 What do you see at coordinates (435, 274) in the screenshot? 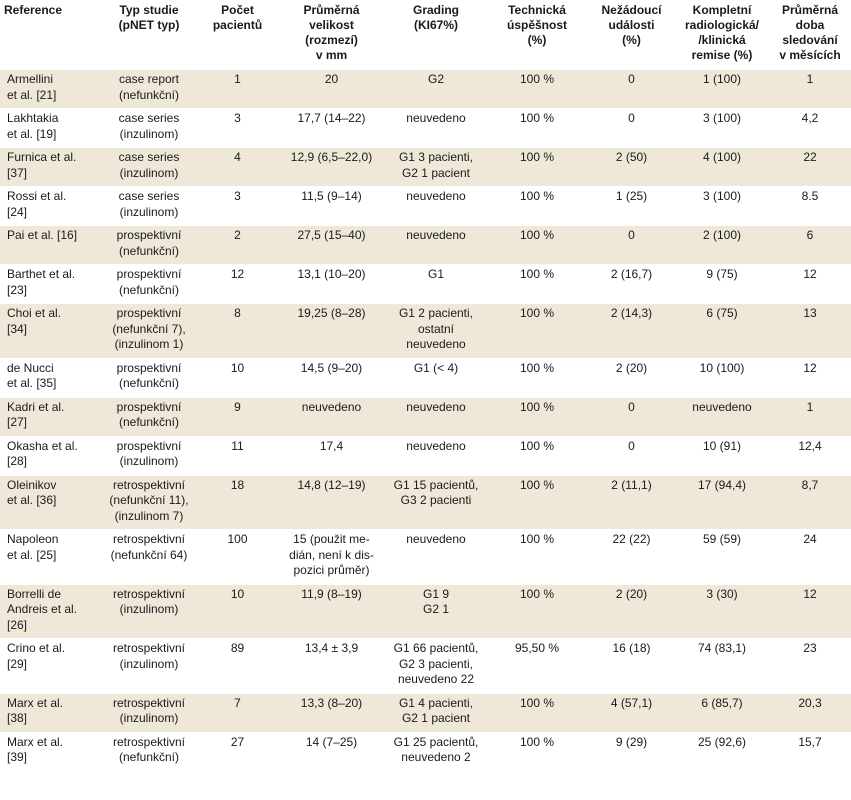
I see `cell-grading: G1` at bounding box center [435, 274].